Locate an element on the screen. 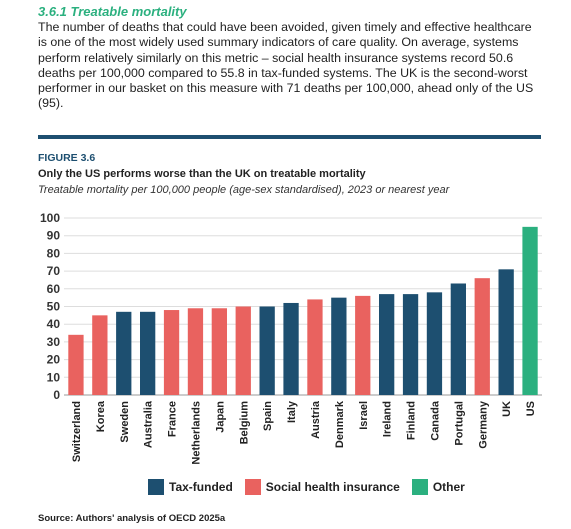 The width and height of the screenshot is (571, 529). y-tick-label: 20 is located at coordinates (54, 360).